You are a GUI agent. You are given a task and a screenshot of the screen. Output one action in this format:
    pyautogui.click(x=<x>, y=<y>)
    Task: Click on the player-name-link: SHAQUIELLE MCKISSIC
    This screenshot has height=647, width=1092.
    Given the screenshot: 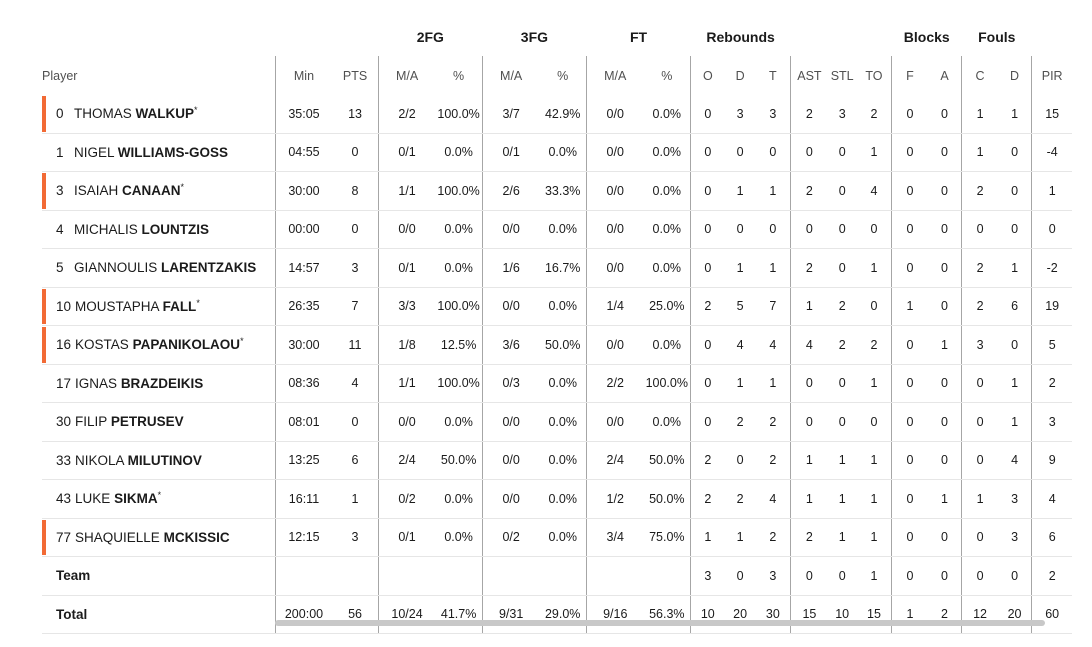 What is the action you would take?
    pyautogui.click(x=152, y=537)
    